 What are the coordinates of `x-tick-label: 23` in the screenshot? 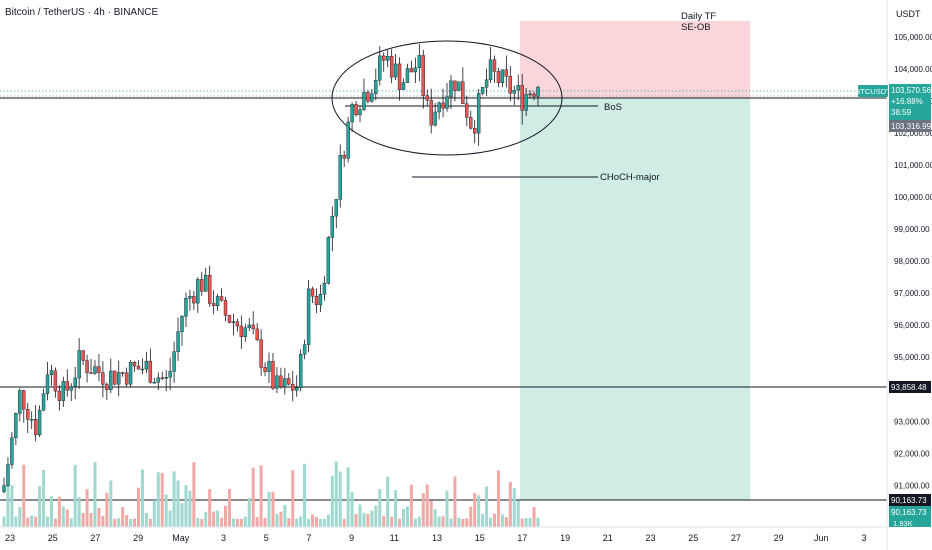 It's located at (10, 538).